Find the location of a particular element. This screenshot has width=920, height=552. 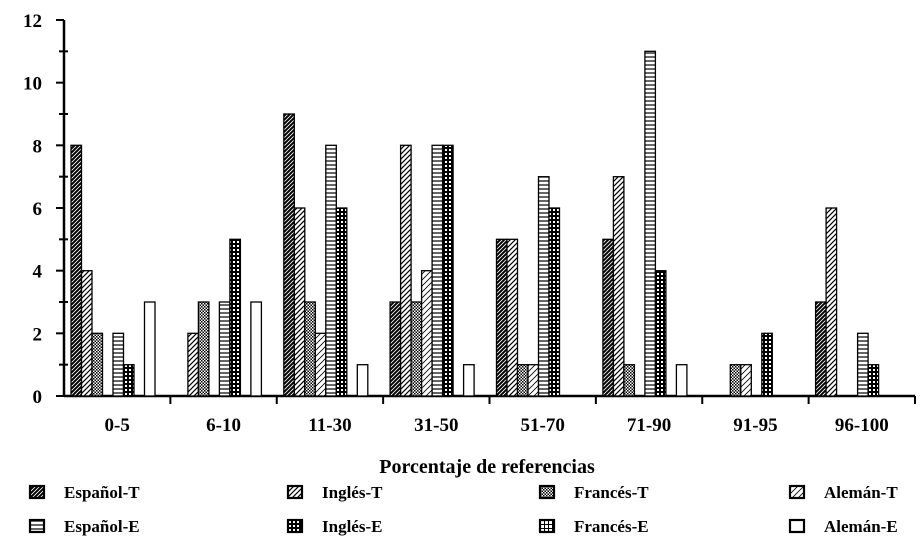

legend-label: Alemán-T is located at coordinates (861, 492).